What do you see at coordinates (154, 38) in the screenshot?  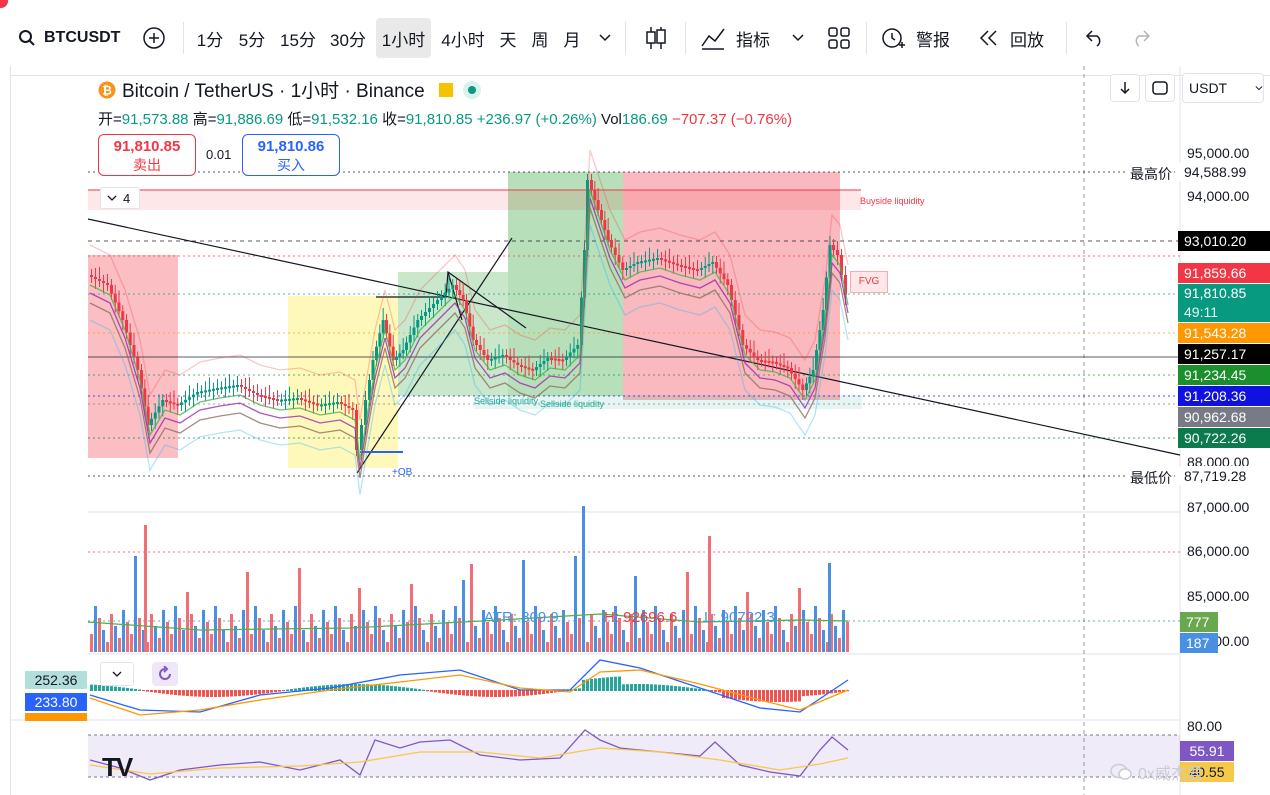 I see `add-symbol-button` at bounding box center [154, 38].